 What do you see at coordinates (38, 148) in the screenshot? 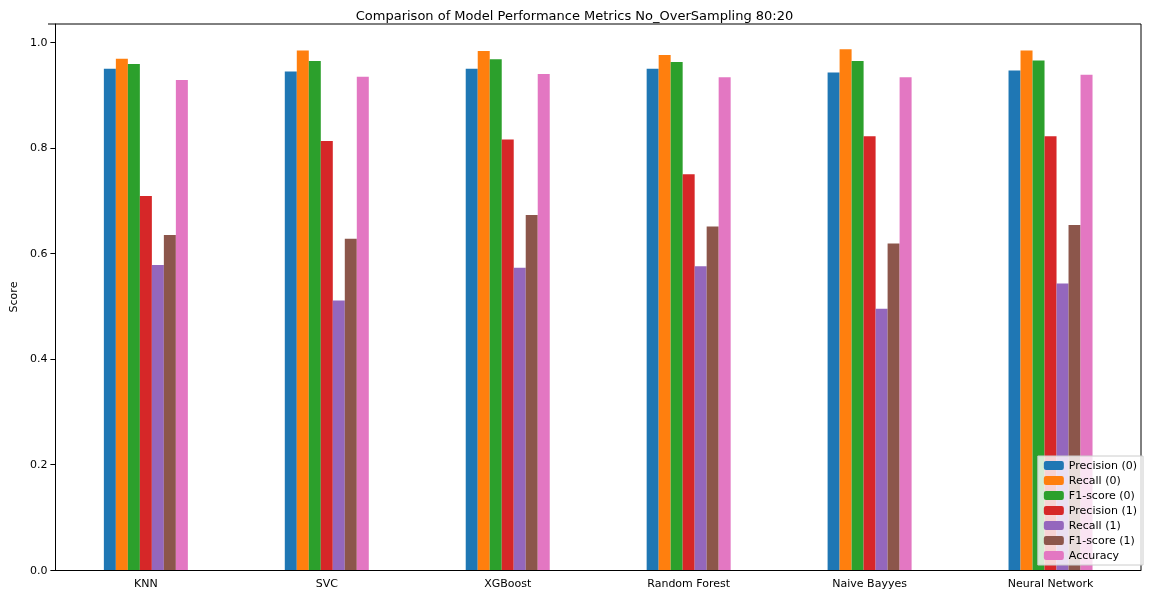
I see `y-tick-label: 0.8` at bounding box center [38, 148].